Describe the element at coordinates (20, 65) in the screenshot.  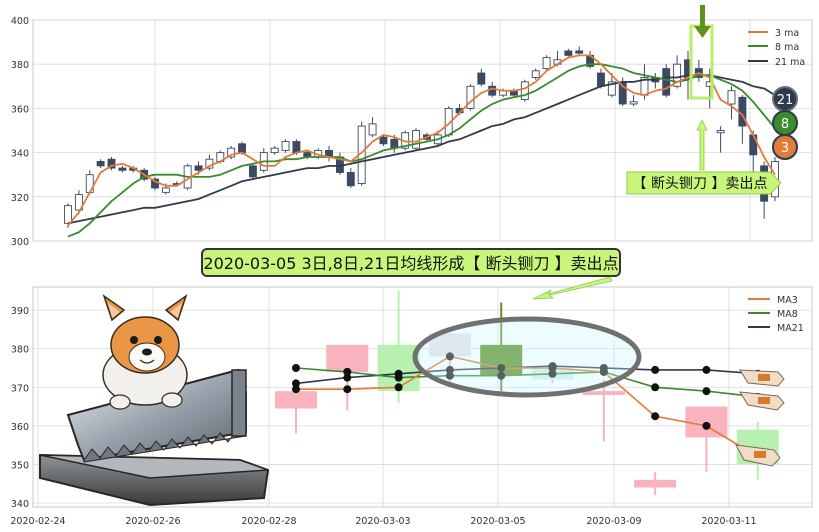
I see `top-y-tick-label: 380` at that location.